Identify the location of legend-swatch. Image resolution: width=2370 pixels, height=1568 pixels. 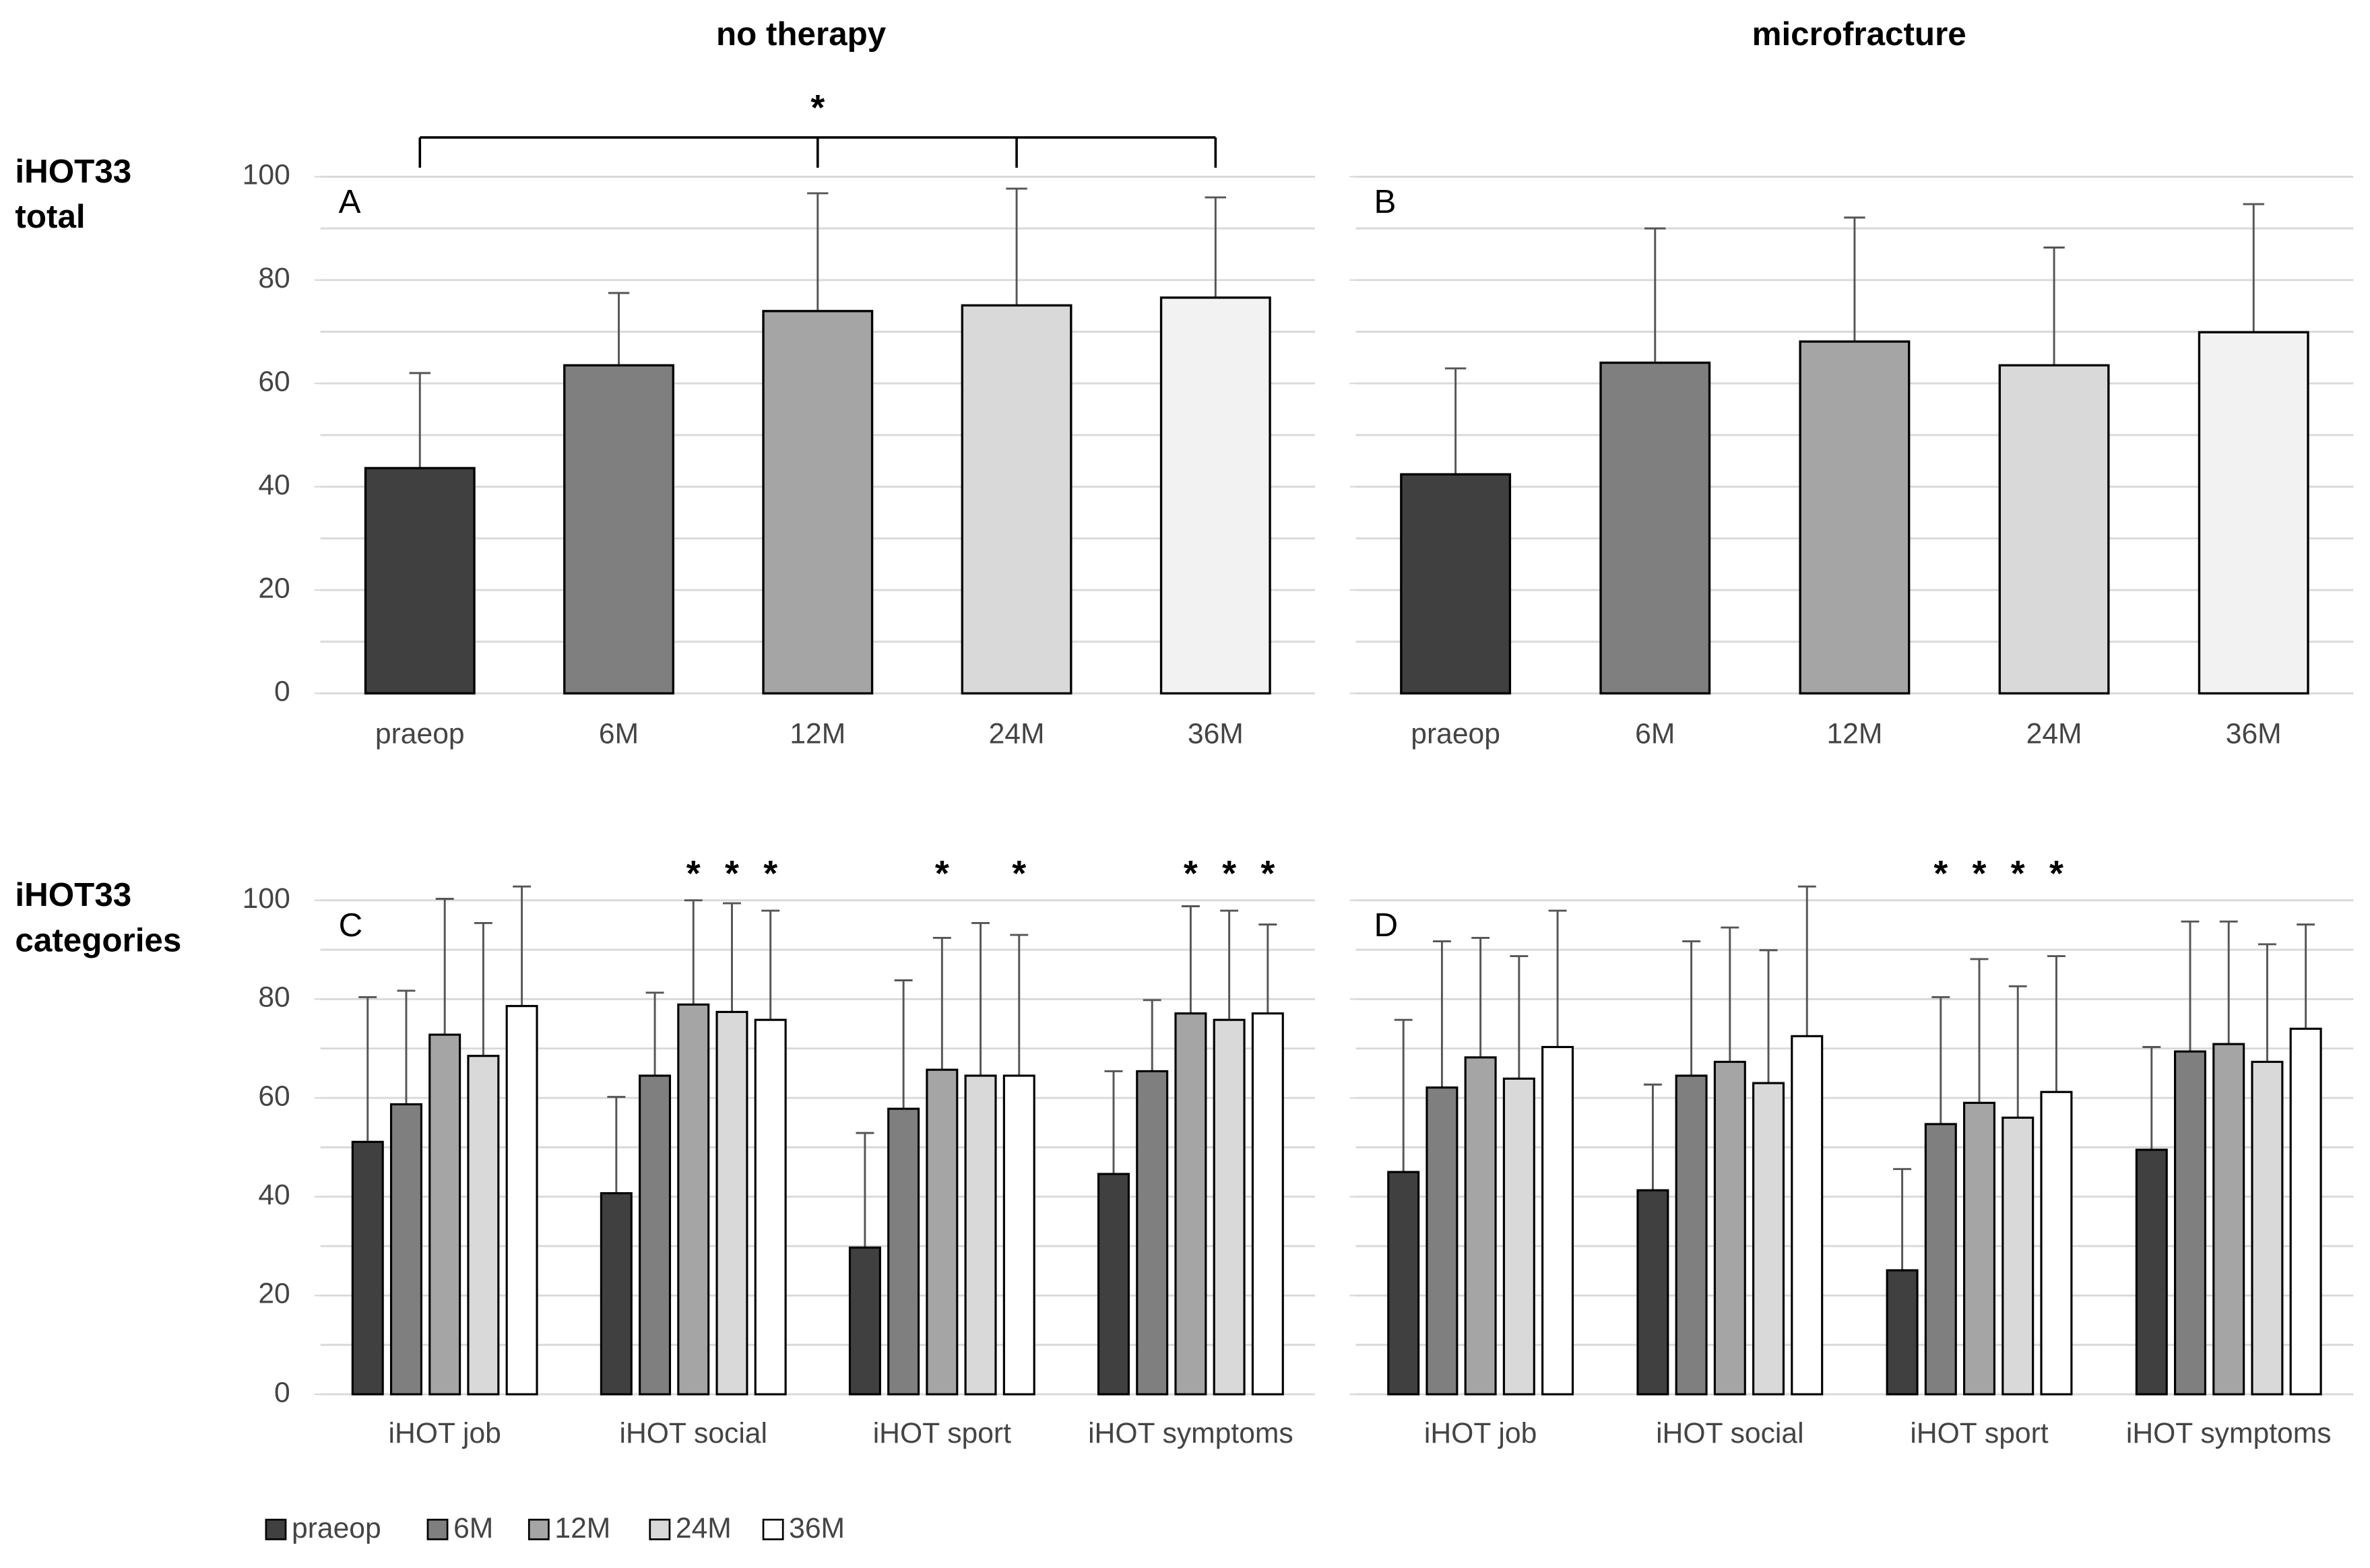
(437, 1529).